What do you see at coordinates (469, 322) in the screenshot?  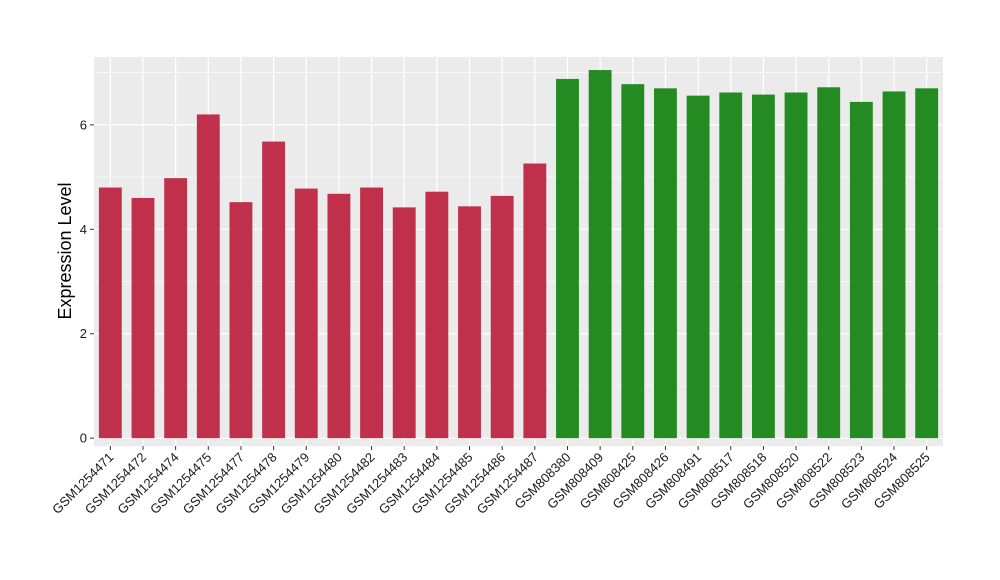 I see `bar-GSM1254485` at bounding box center [469, 322].